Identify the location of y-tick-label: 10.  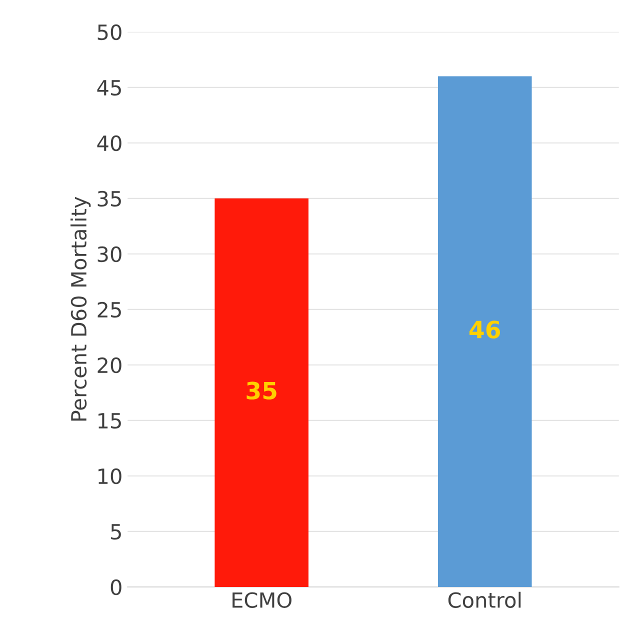
(110, 476).